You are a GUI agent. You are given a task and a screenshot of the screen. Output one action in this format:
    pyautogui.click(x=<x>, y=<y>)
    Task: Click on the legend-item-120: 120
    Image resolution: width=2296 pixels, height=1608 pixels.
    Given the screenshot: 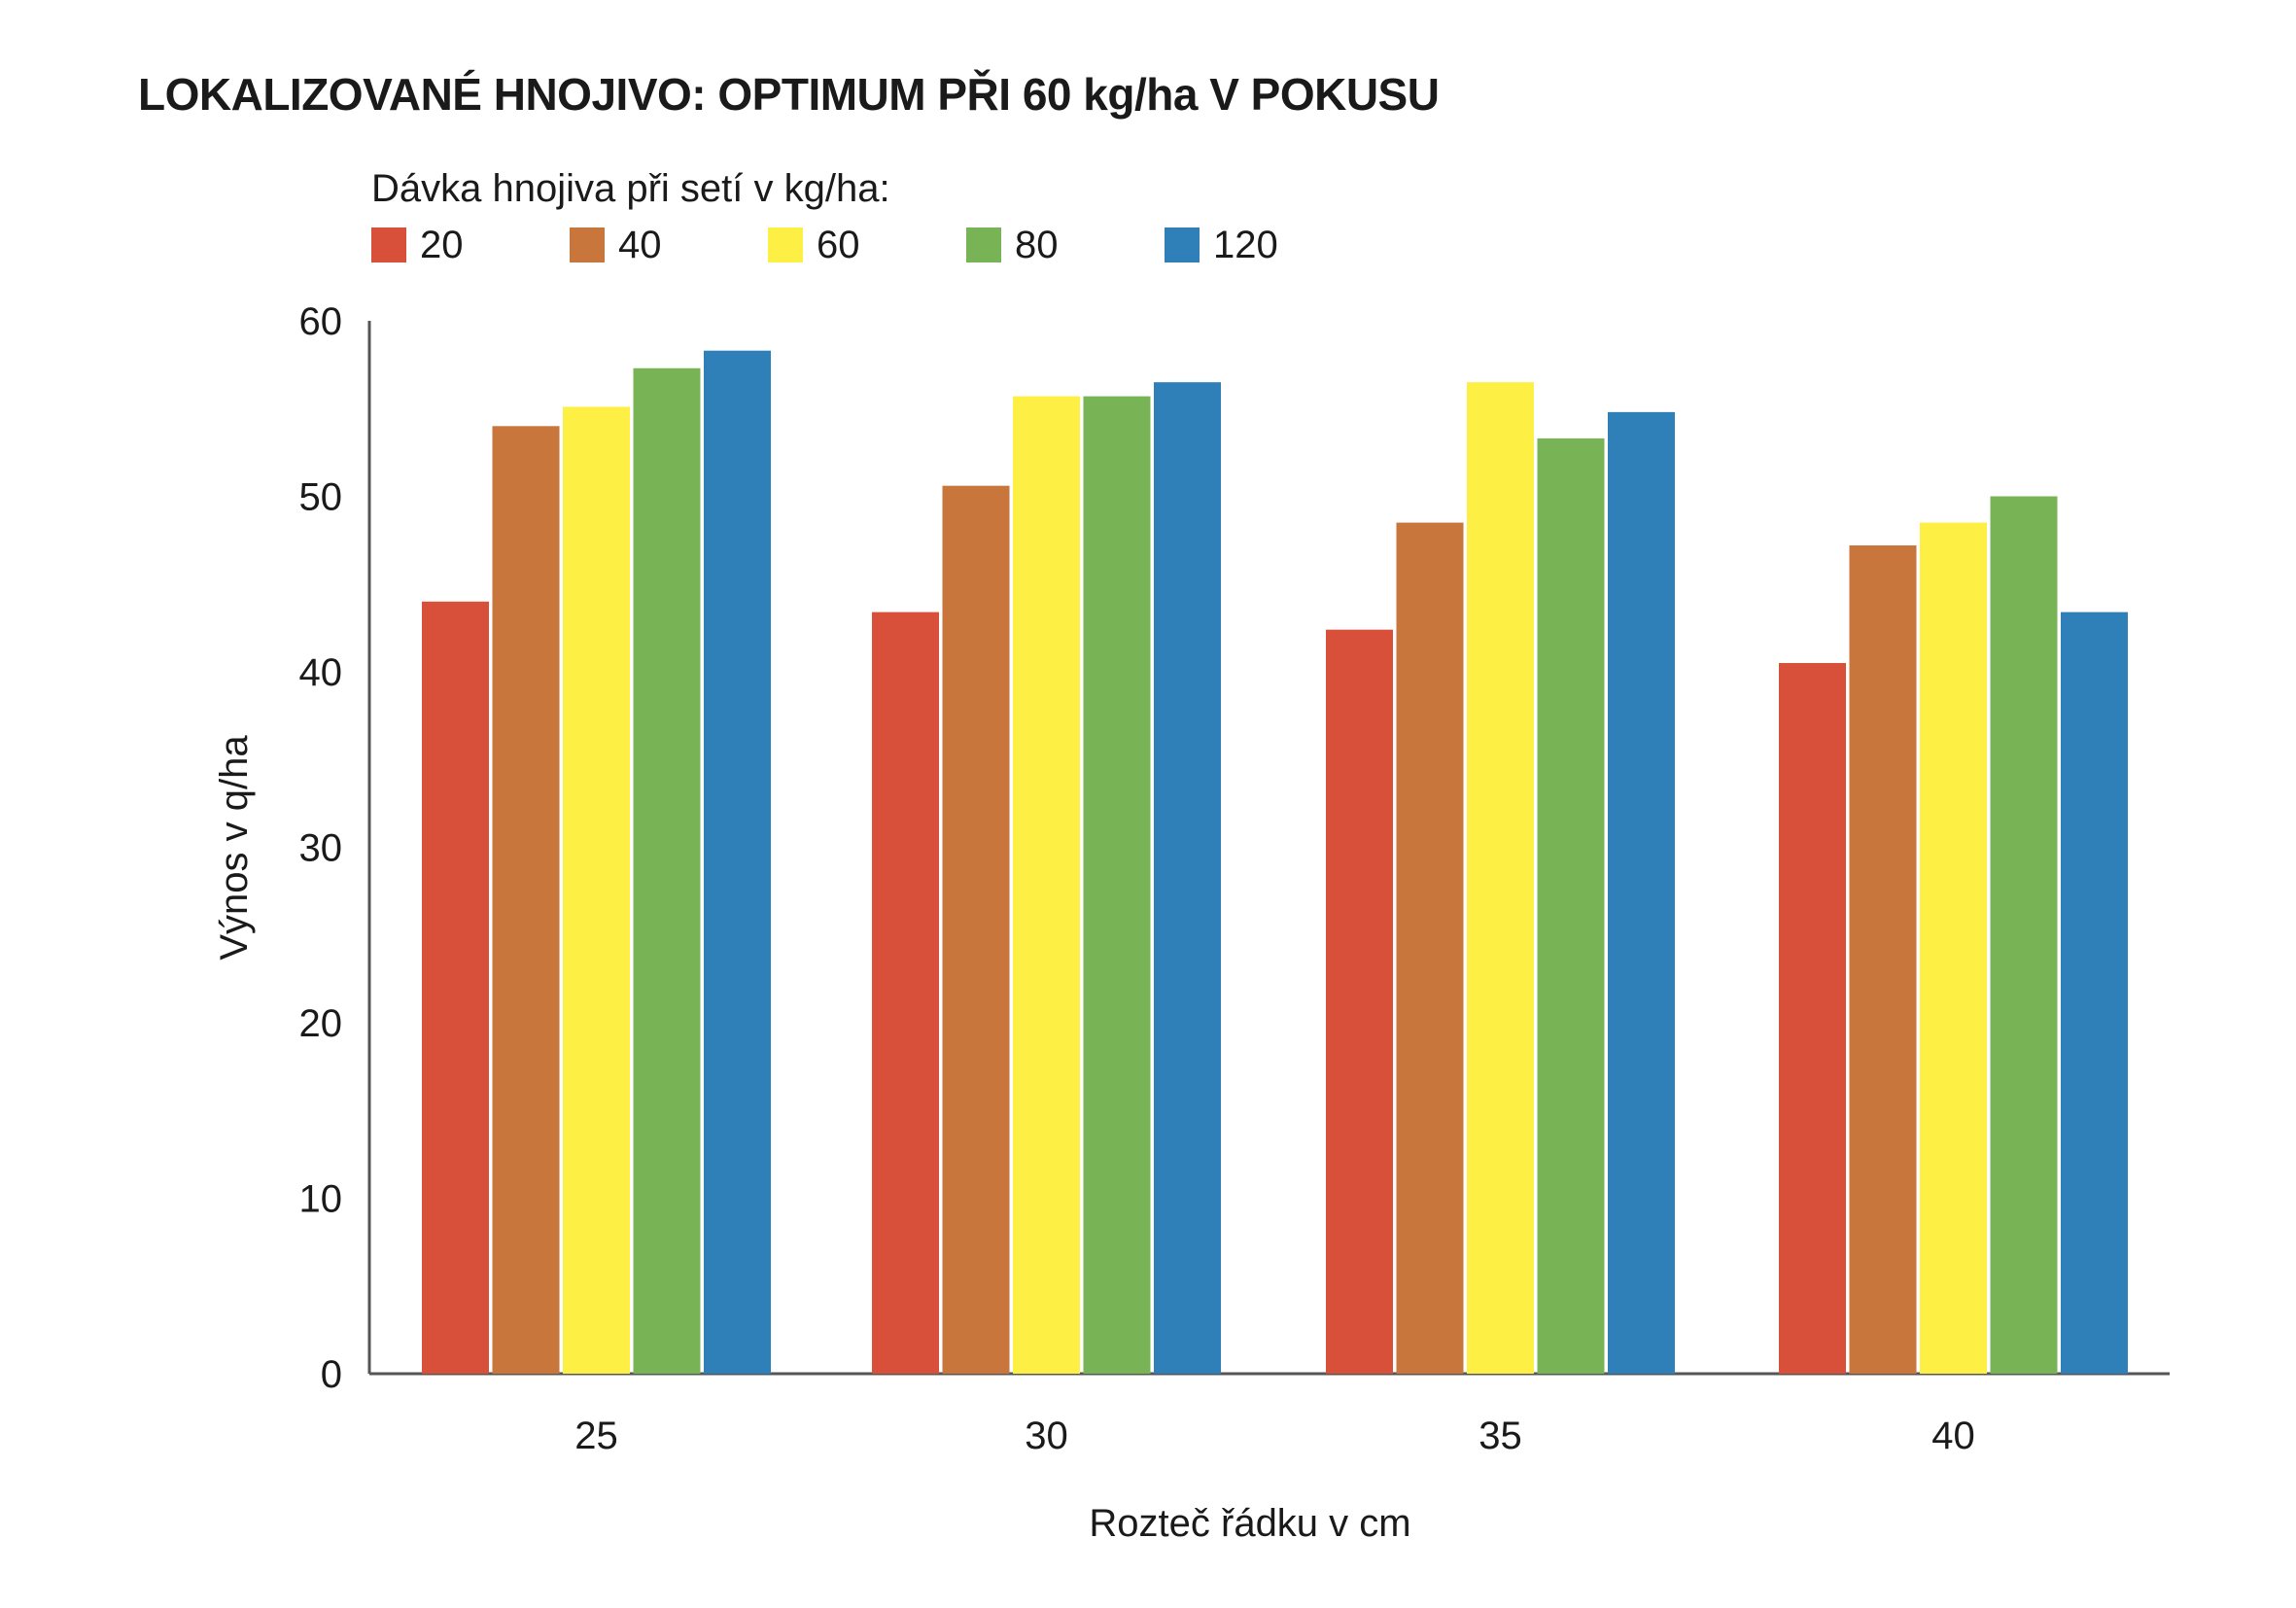 What is the action you would take?
    pyautogui.click(x=1221, y=244)
    